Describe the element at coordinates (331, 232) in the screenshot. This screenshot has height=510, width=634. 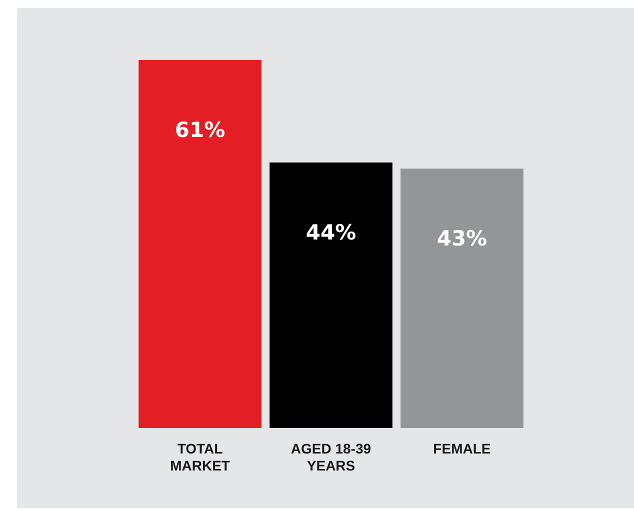
I see `data-label: 44%` at that location.